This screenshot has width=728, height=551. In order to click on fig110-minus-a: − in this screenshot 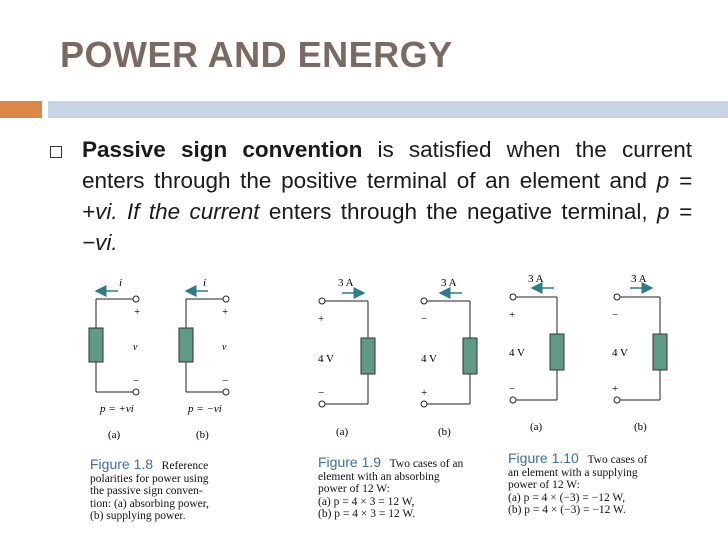, I will do `click(512, 389)`.